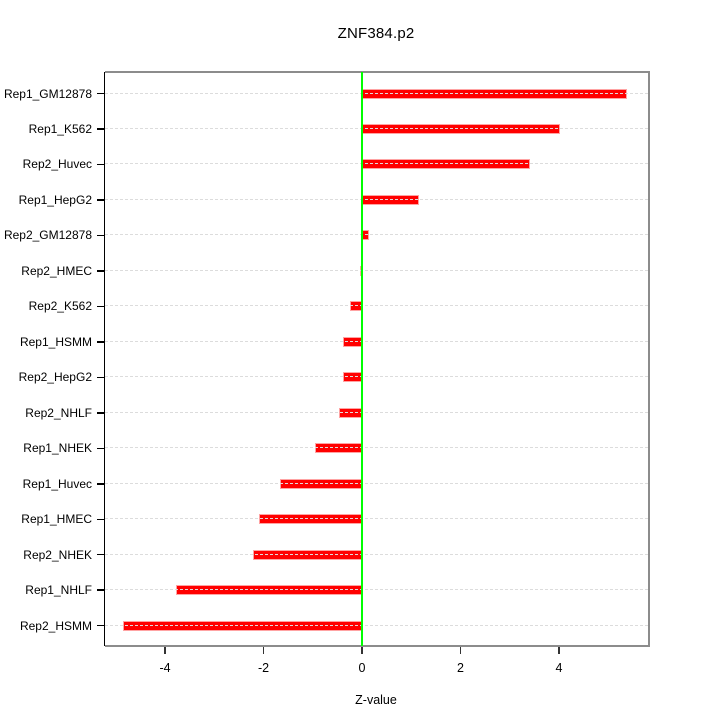  I want to click on category-label: Rep2_GM12878, so click(47, 235).